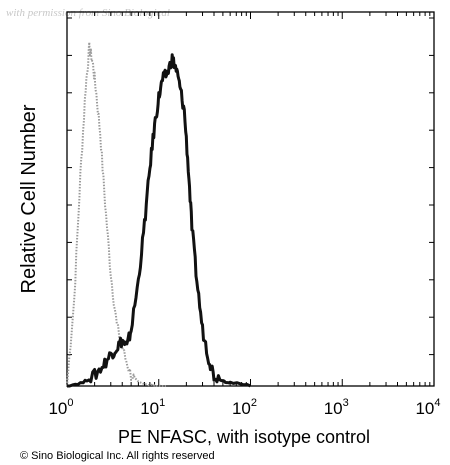 The height and width of the screenshot is (465, 450). Describe the element at coordinates (29, 198) in the screenshot. I see `y-axis-title: Relative Cell Number` at that location.